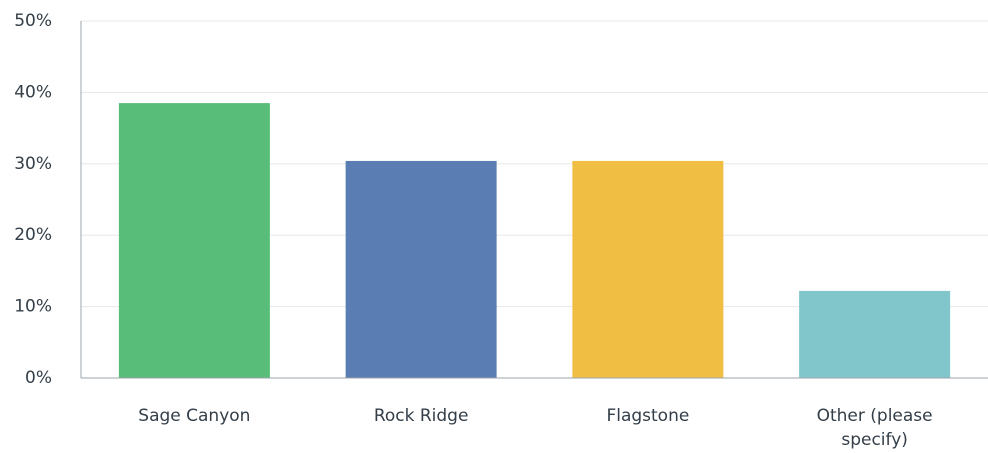  I want to click on y-tick-label: 20%, so click(33, 235).